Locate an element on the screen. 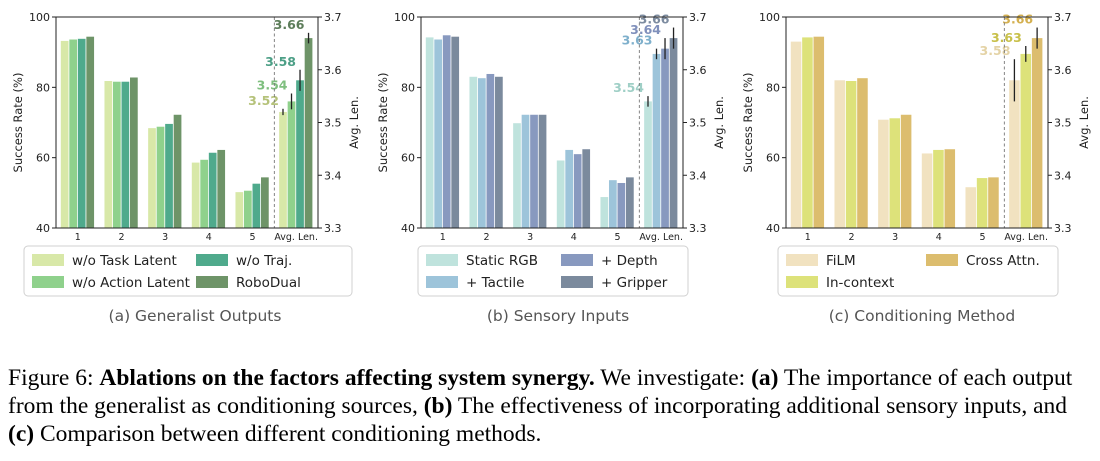 Image resolution: width=1100 pixels, height=461 pixels. y-tick-label: 100 is located at coordinates (404, 17).